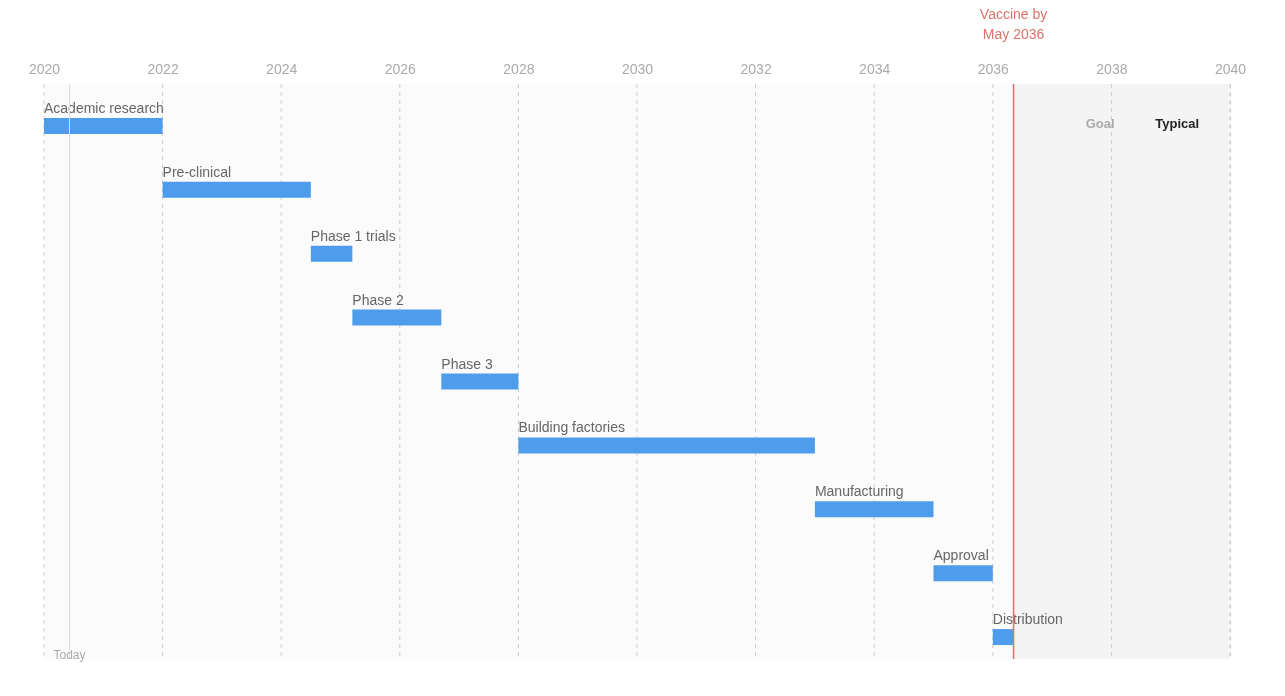  What do you see at coordinates (378, 299) in the screenshot?
I see `y-tick-label: Phase 2` at bounding box center [378, 299].